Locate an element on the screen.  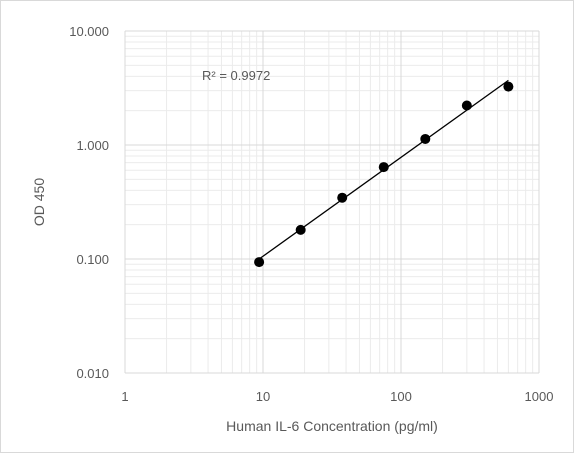
x-axis-title: Human IL-6 Concentration (pg/ml) is located at coordinates (332, 426).